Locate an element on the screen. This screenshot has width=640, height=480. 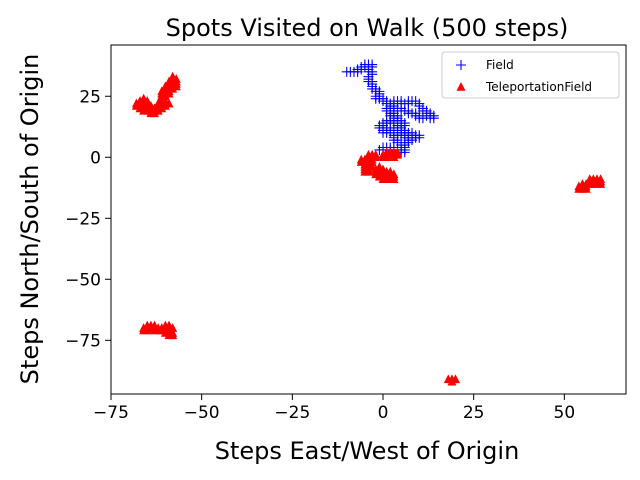
x-tick-label: 25 is located at coordinates (474, 413).